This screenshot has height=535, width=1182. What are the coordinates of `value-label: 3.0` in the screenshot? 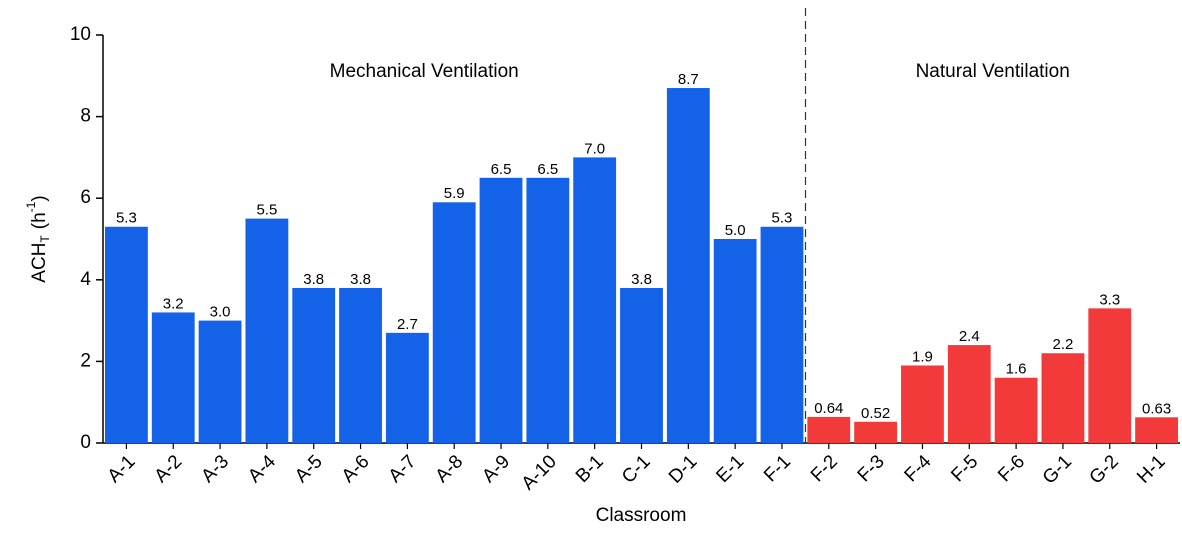 It's located at (220, 312).